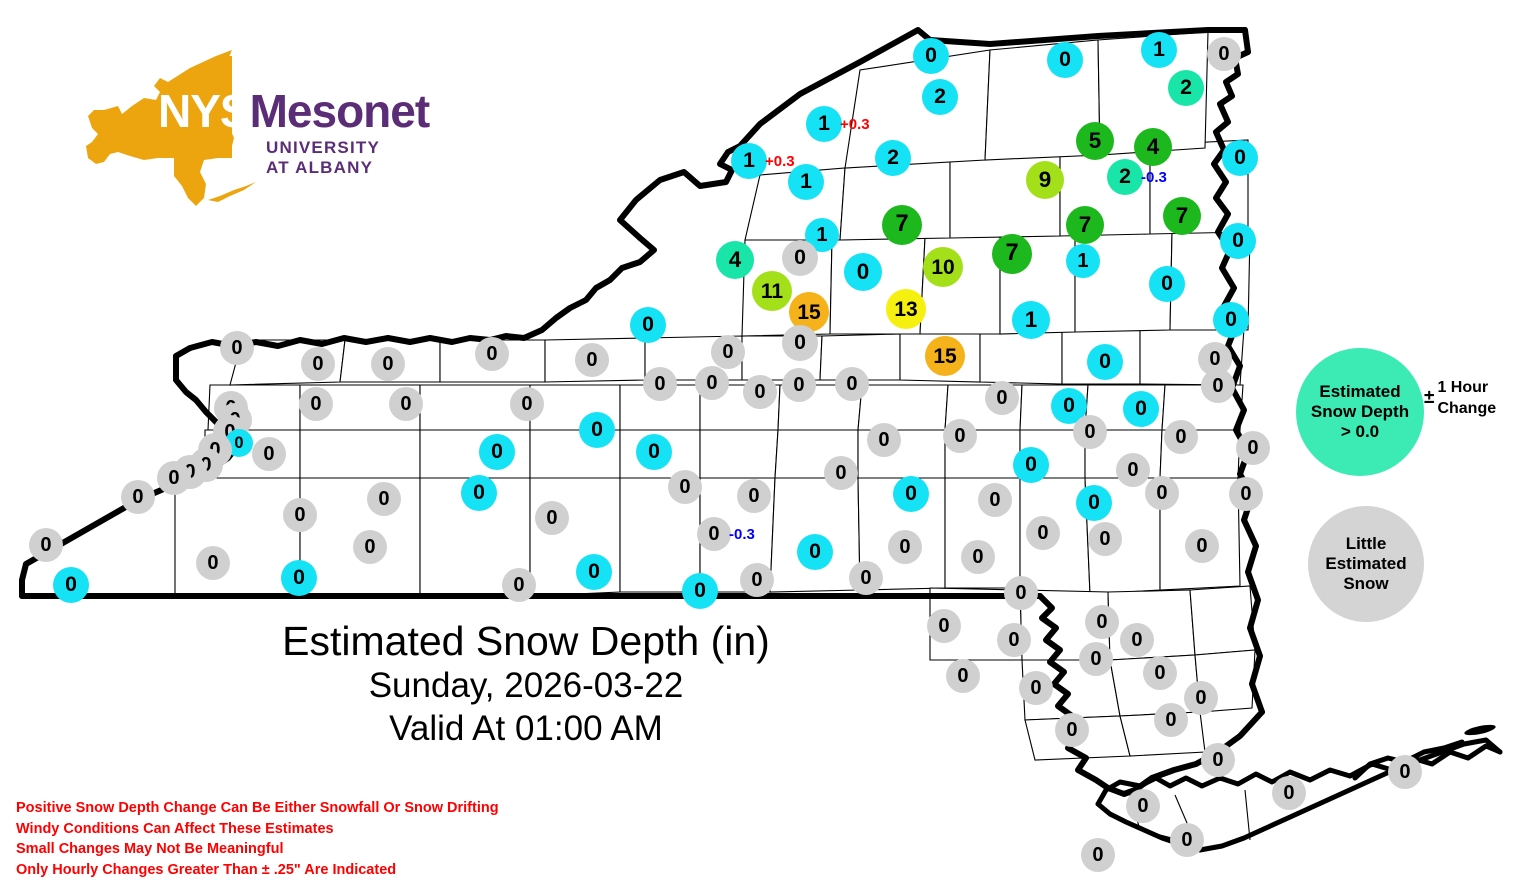 This screenshot has height=880, width=1540. What do you see at coordinates (906, 309) in the screenshot?
I see `station-marker: 13` at bounding box center [906, 309].